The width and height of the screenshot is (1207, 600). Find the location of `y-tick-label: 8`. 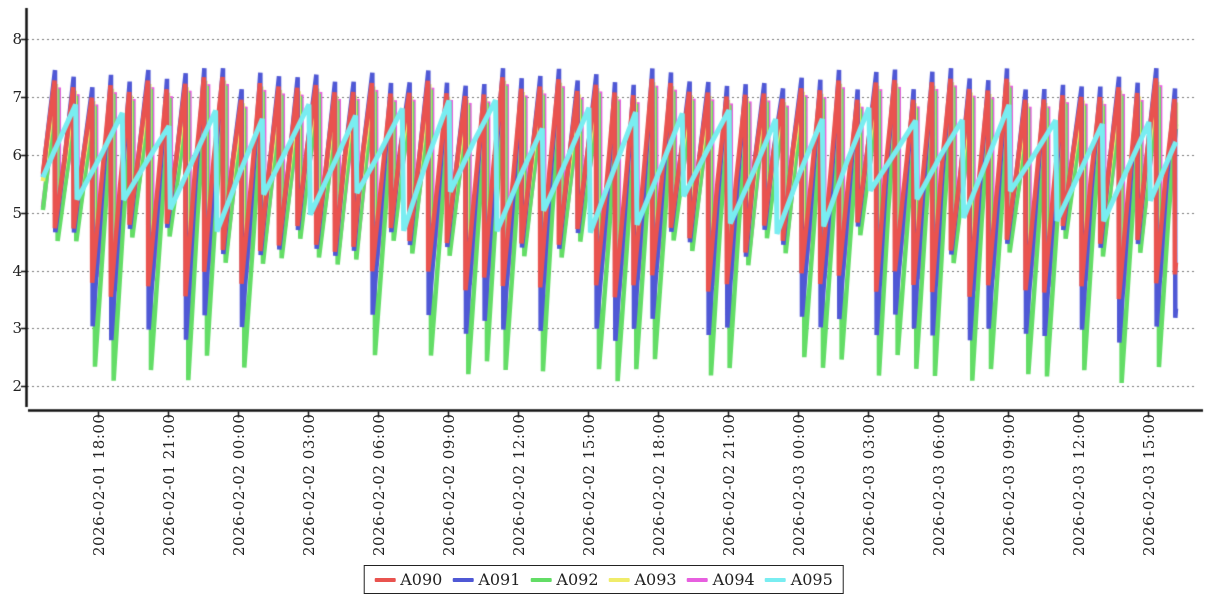

y-tick-label: 8 is located at coordinates (17, 39).